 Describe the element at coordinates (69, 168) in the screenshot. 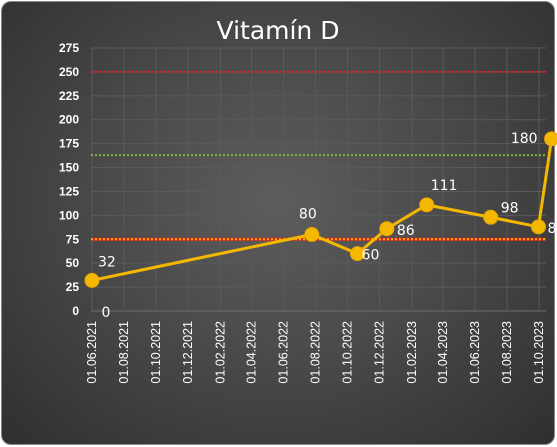

I see `y-tick-label: 150` at that location.